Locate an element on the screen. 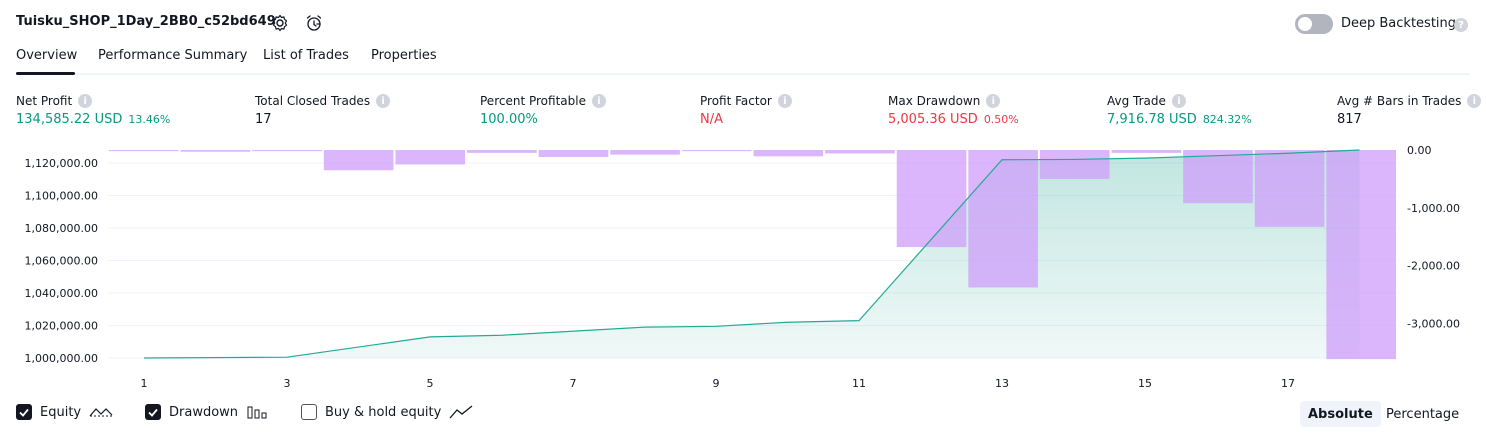 This screenshot has width=1486, height=438. left-axis-tick-label: 1,080,000.00 is located at coordinates (61, 228).